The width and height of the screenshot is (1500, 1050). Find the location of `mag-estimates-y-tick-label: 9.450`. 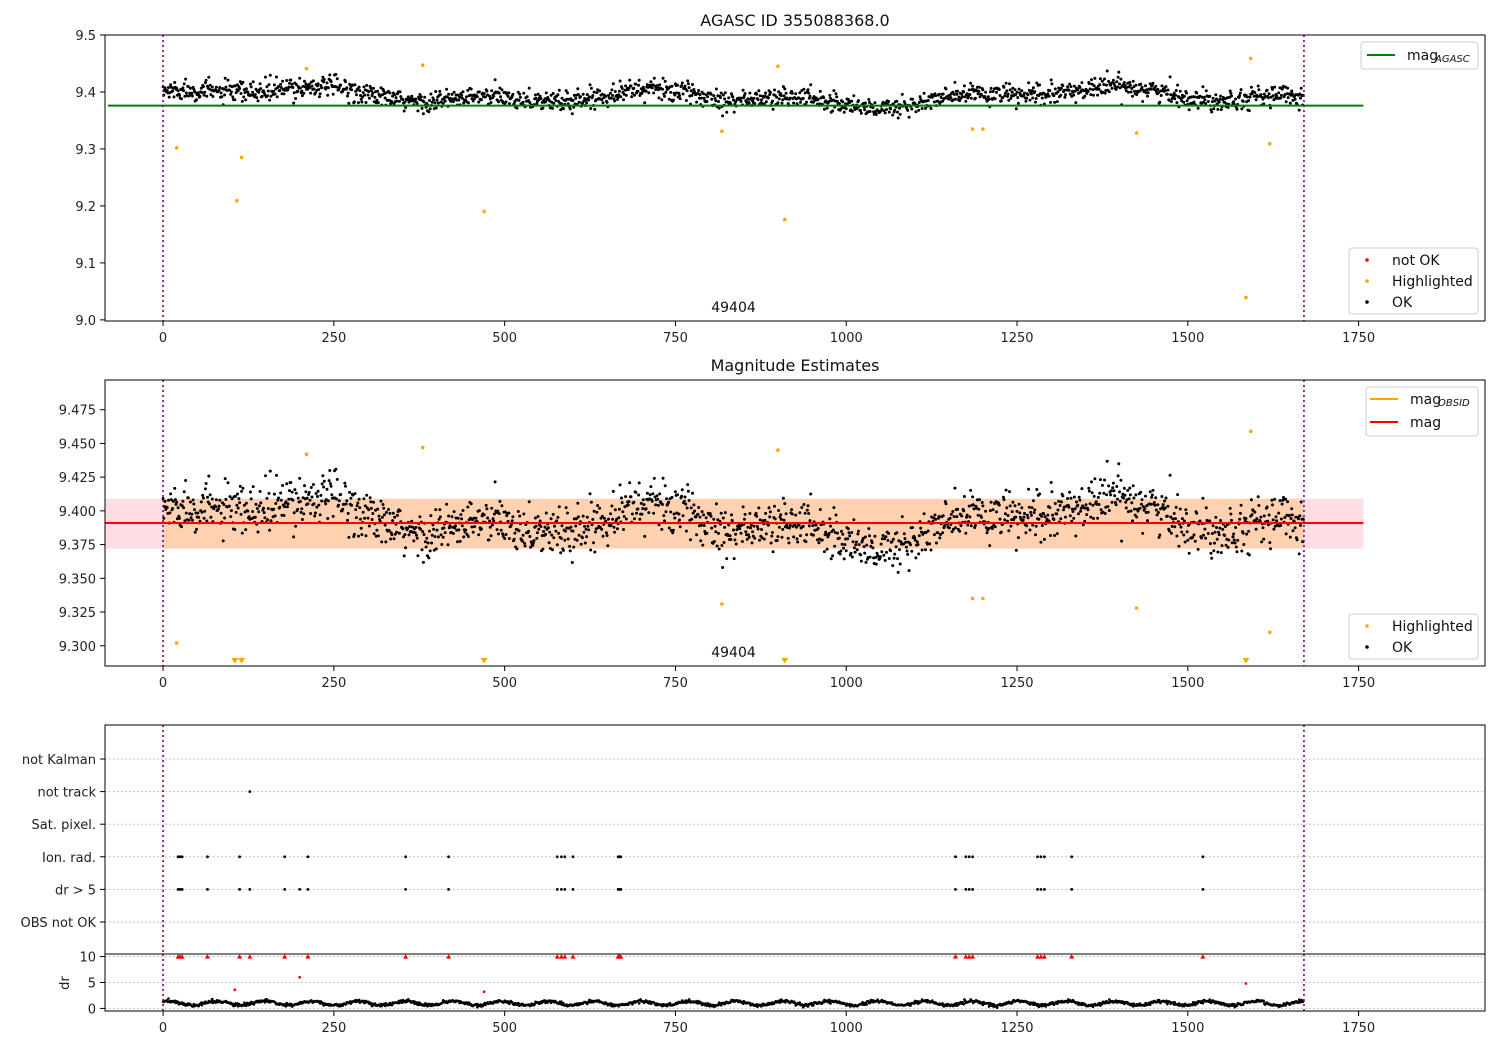

mag-estimates-y-tick-label: 9.450 is located at coordinates (77, 444).